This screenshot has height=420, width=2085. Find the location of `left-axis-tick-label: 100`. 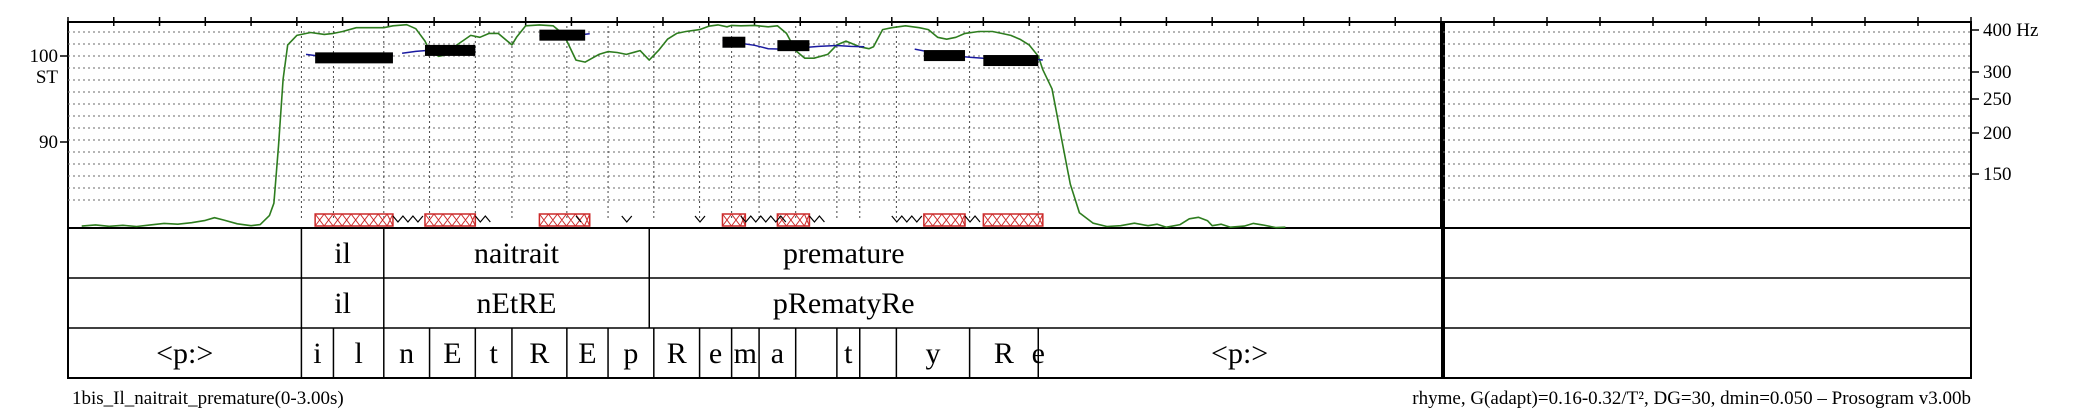

left-axis-tick-label: 100 is located at coordinates (44, 56).